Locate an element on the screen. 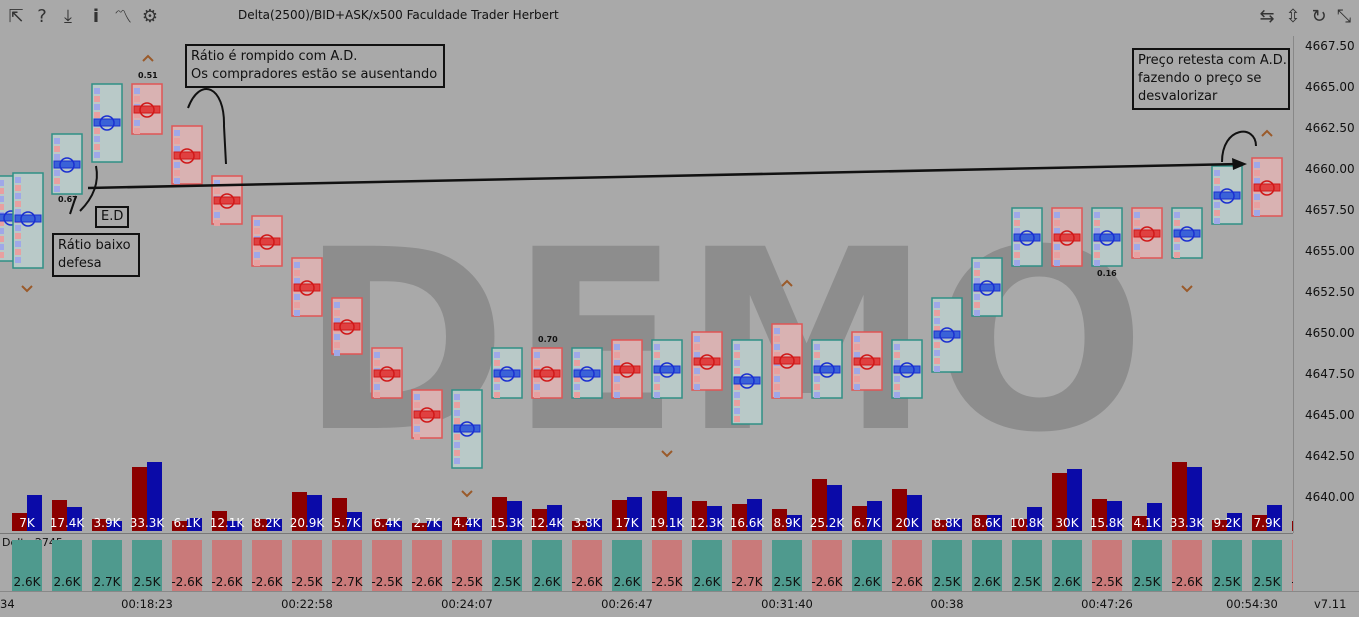  volume-label: 12.3K is located at coordinates (708, 523).